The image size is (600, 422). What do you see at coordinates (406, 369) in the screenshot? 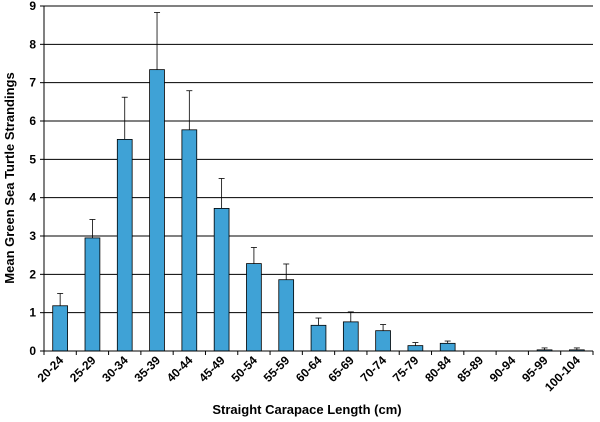
I see `x-tick-label: 75-79` at bounding box center [406, 369].